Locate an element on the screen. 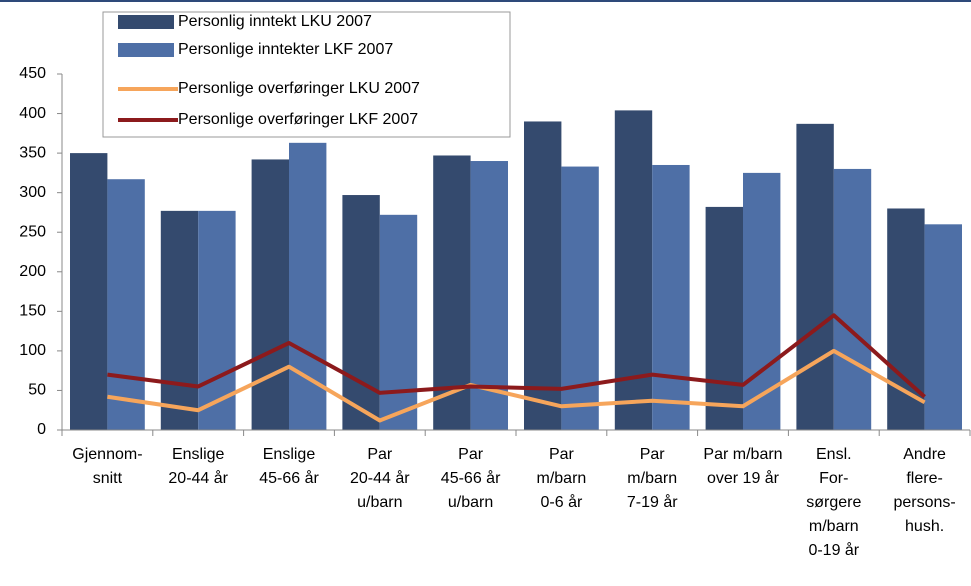 The image size is (971, 586). y-tick-label: 0 is located at coordinates (41, 429).